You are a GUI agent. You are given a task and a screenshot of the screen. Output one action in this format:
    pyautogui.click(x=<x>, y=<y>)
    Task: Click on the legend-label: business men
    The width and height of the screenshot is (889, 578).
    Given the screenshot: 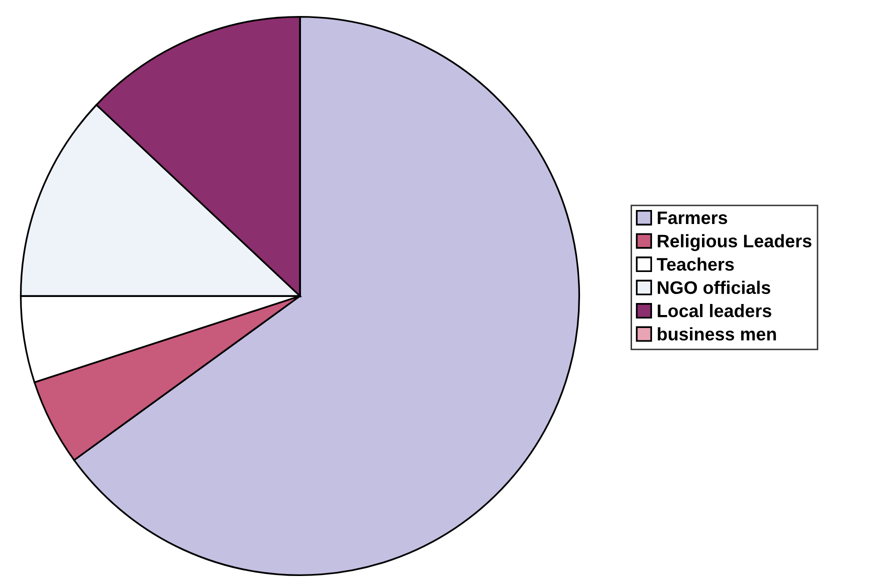 What is the action you would take?
    pyautogui.click(x=717, y=333)
    